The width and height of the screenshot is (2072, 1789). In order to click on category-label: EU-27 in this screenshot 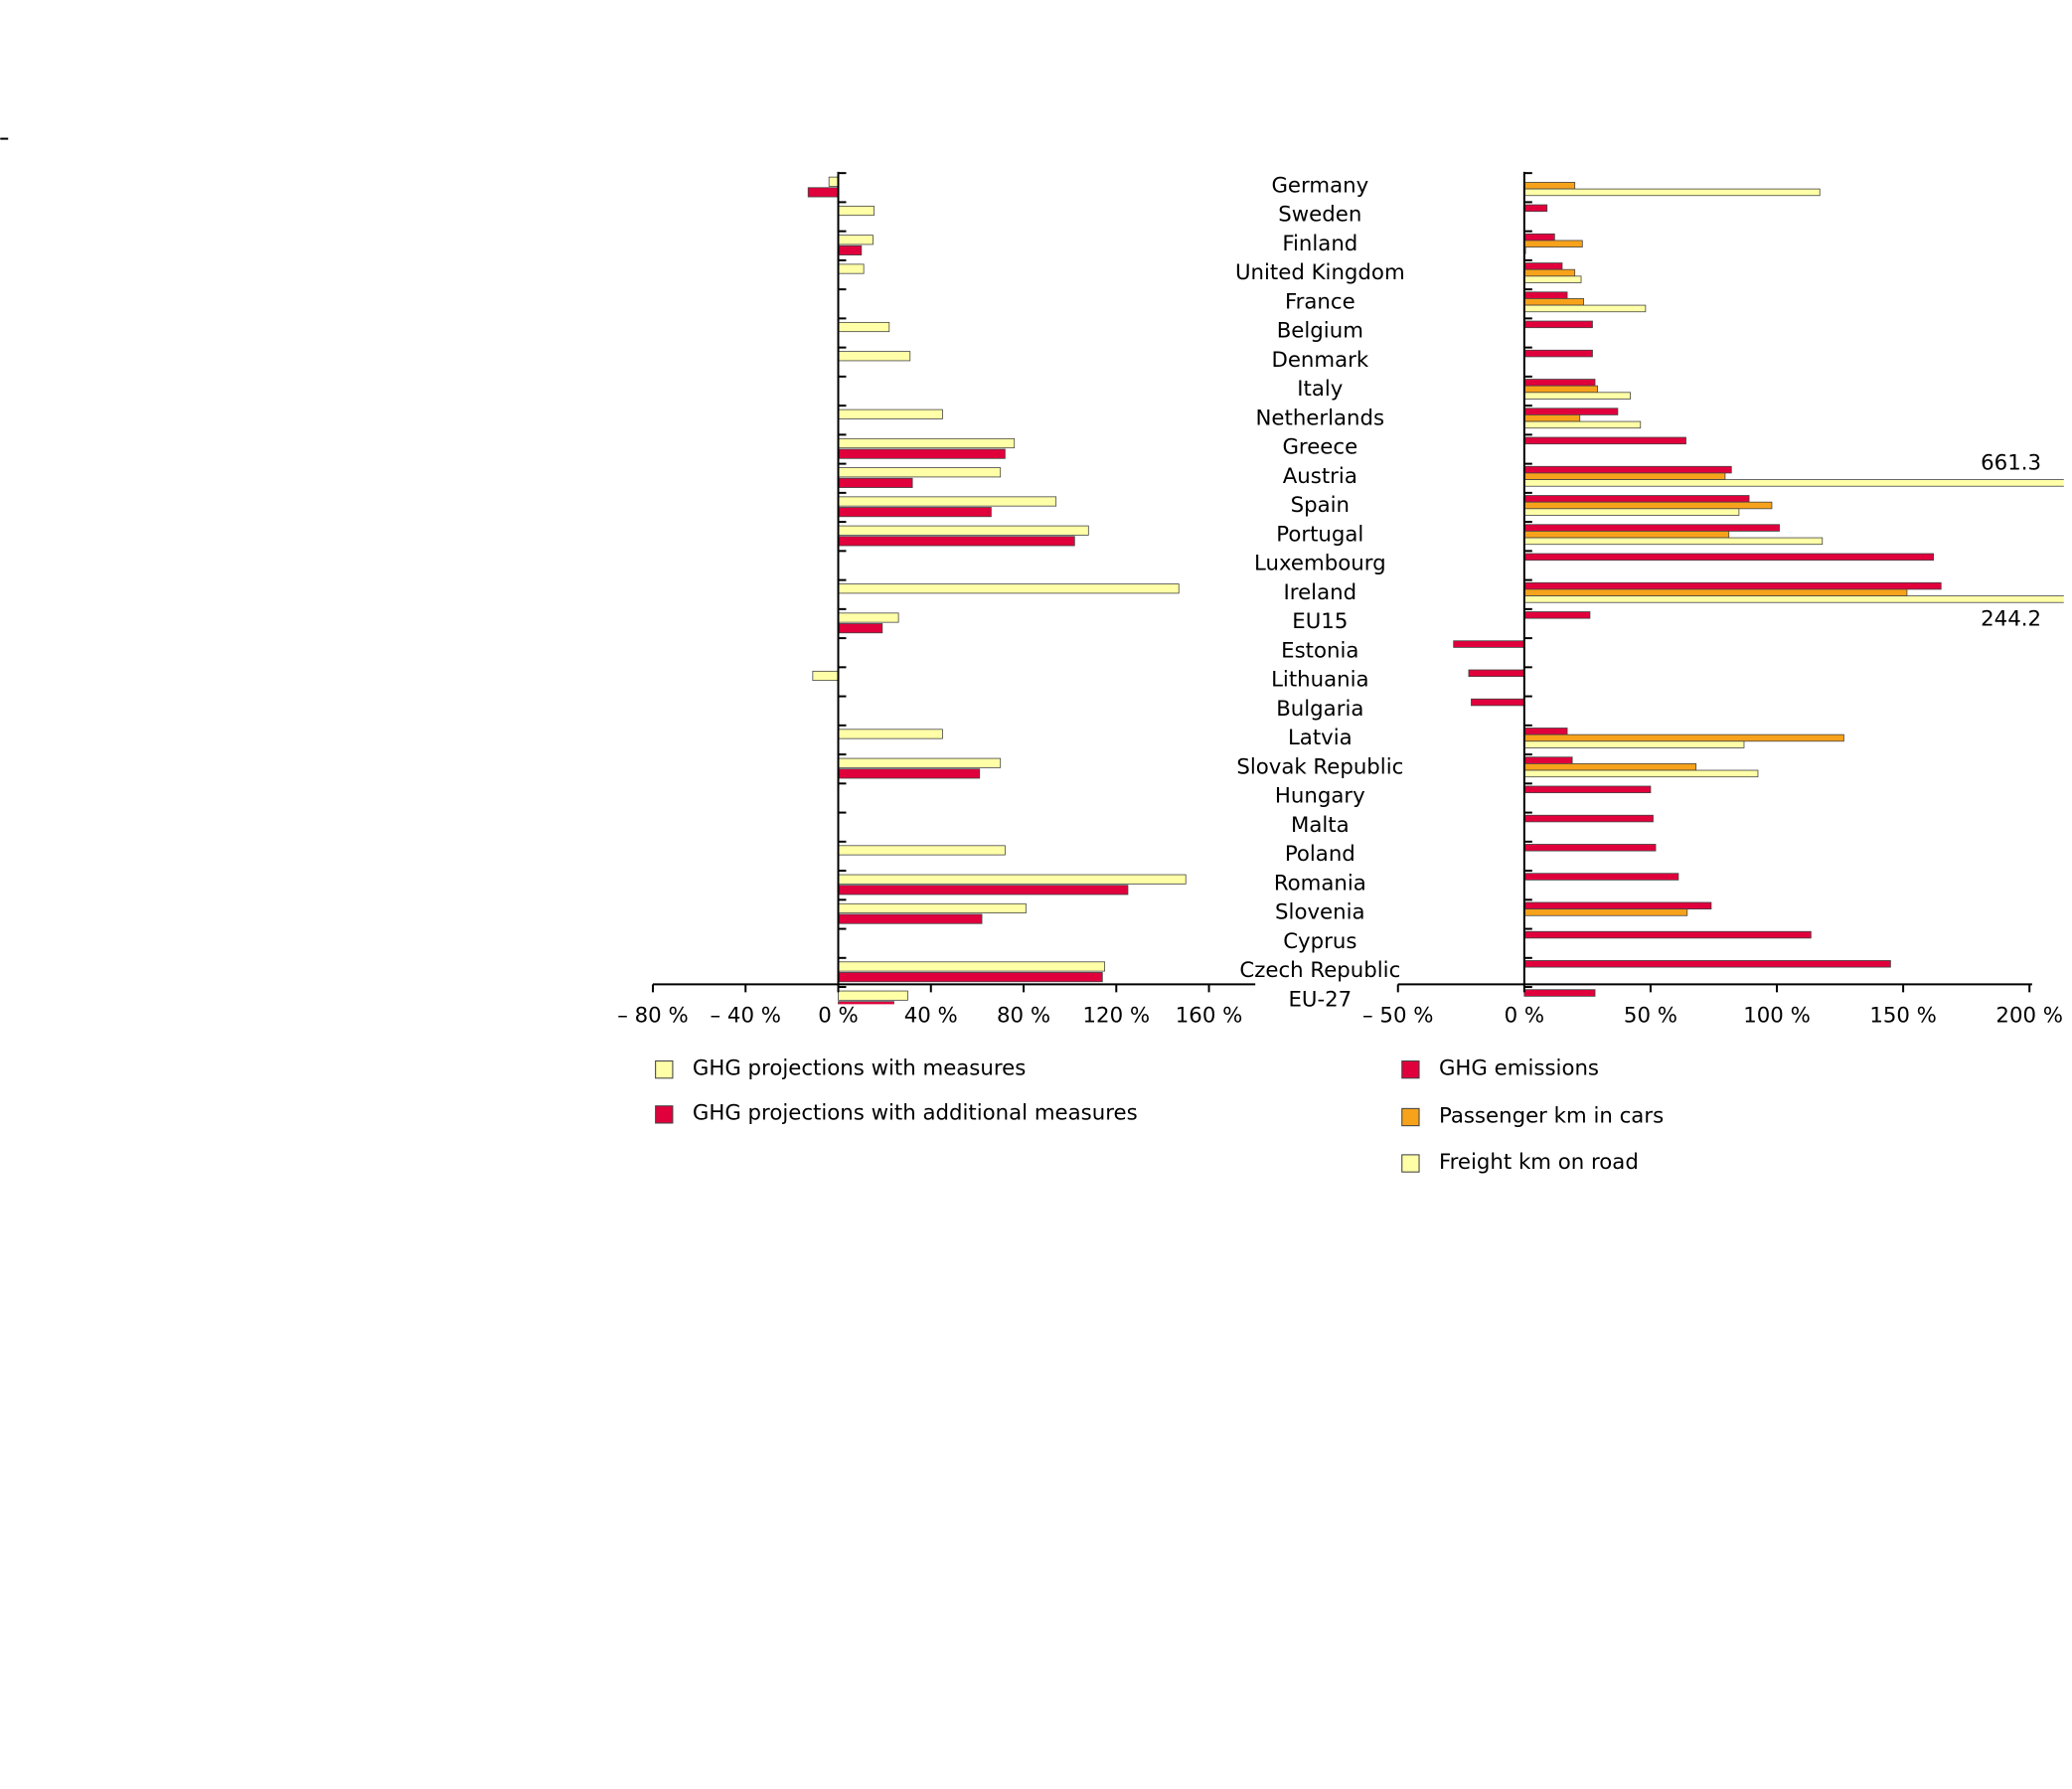, I will do `click(1320, 1000)`.